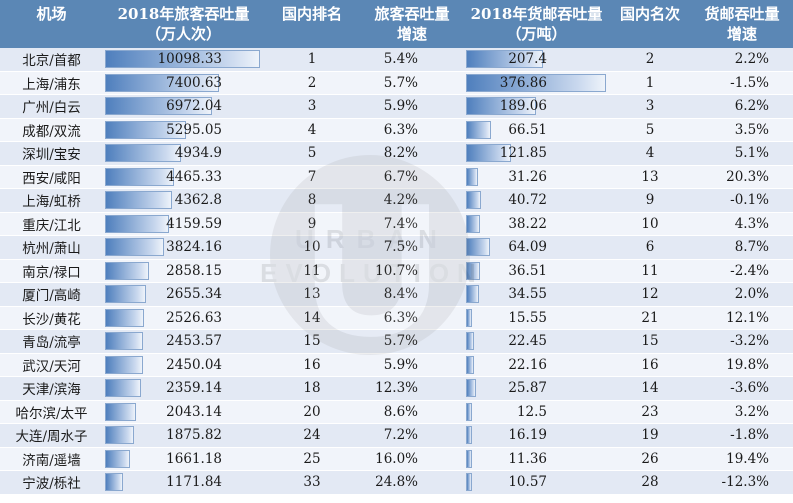 The image size is (793, 503). I want to click on cargo-rank: 3, so click(650, 106).